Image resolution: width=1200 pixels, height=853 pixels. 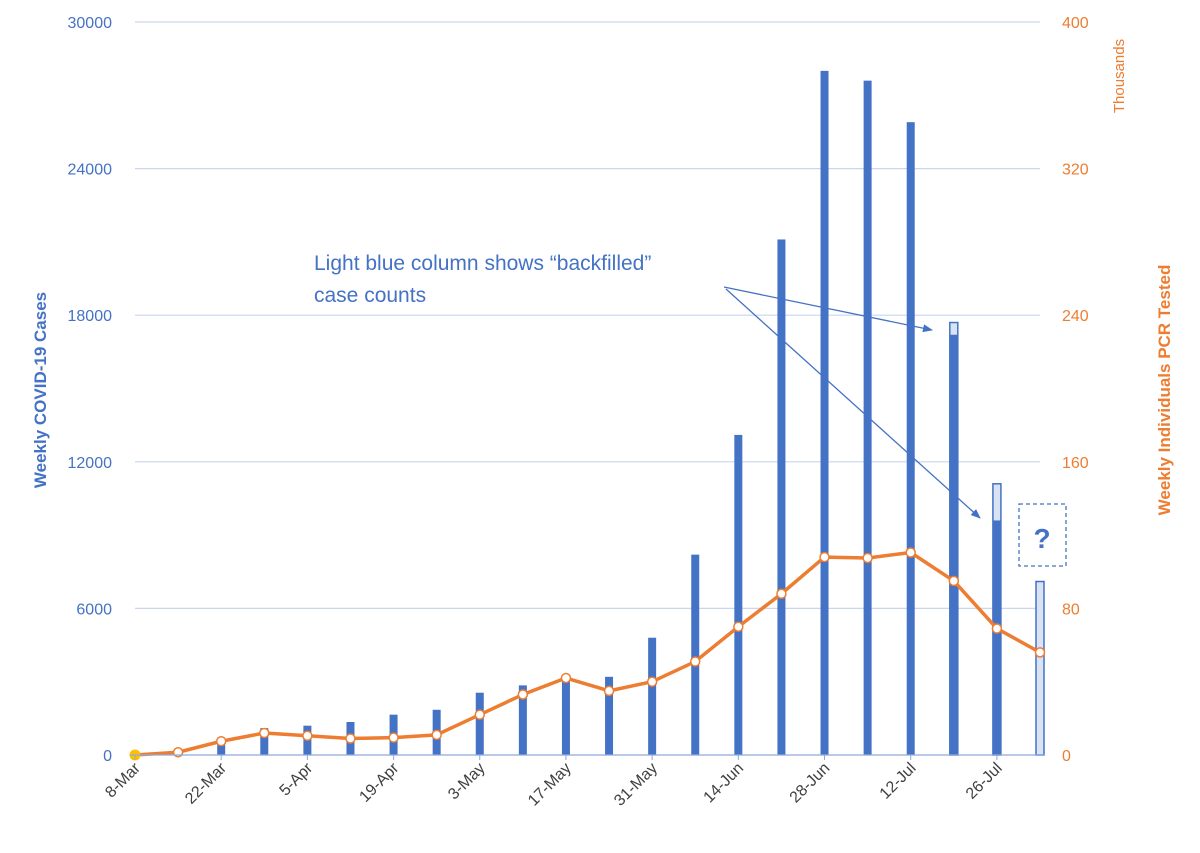 What do you see at coordinates (1075, 170) in the screenshot?
I see `right-axis-tick-label: 320` at bounding box center [1075, 170].